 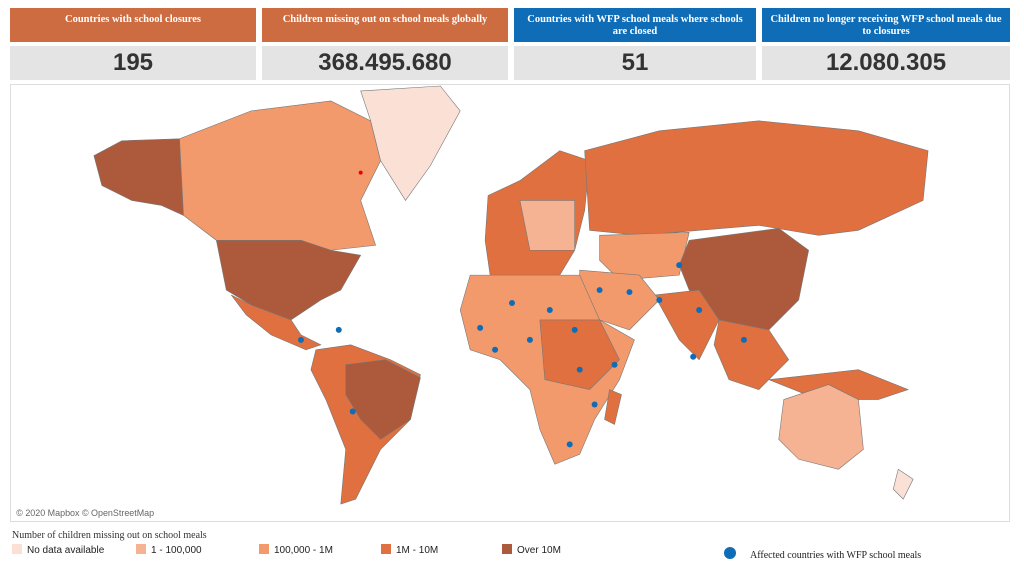 I want to click on kpi-card: Countries with school closures 195, so click(x=133, y=44).